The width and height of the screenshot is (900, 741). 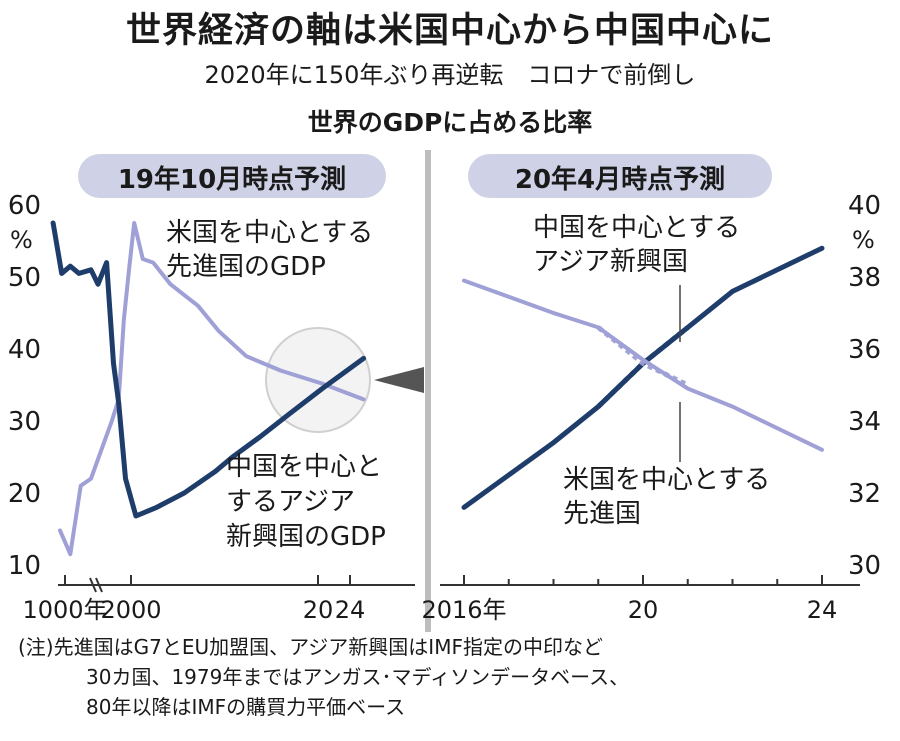 I want to click on y-tick-label-left: 40, so click(x=24, y=350).